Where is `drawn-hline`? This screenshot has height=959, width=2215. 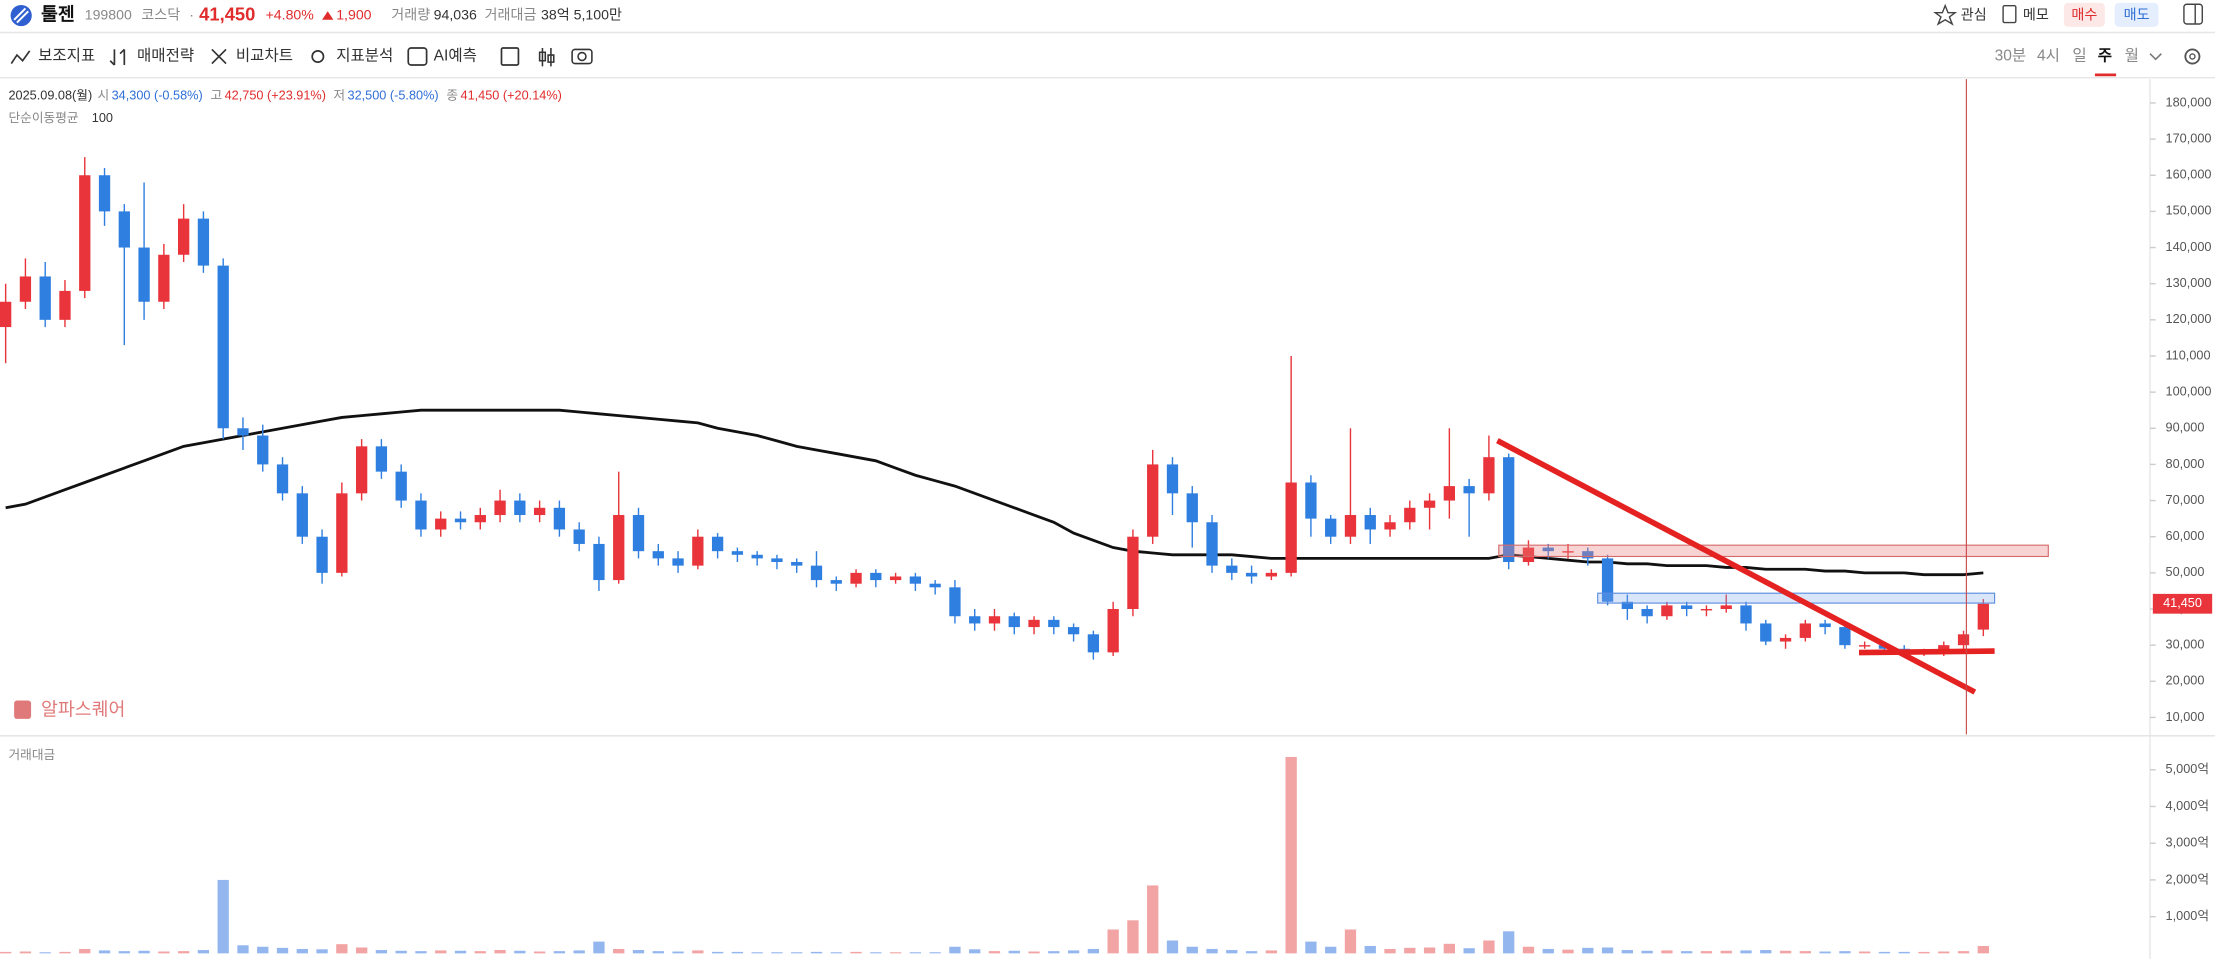
drawn-hline is located at coordinates (1926, 652).